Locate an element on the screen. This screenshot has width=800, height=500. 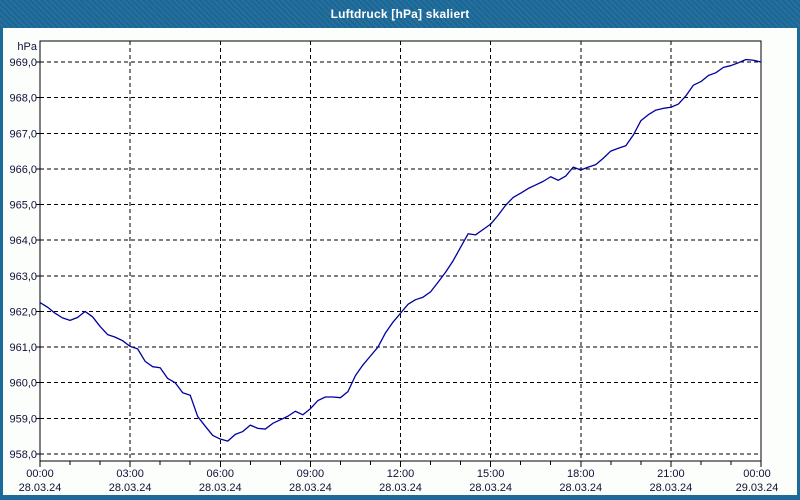
y-tick-label: 963,0 is located at coordinates (23, 277).